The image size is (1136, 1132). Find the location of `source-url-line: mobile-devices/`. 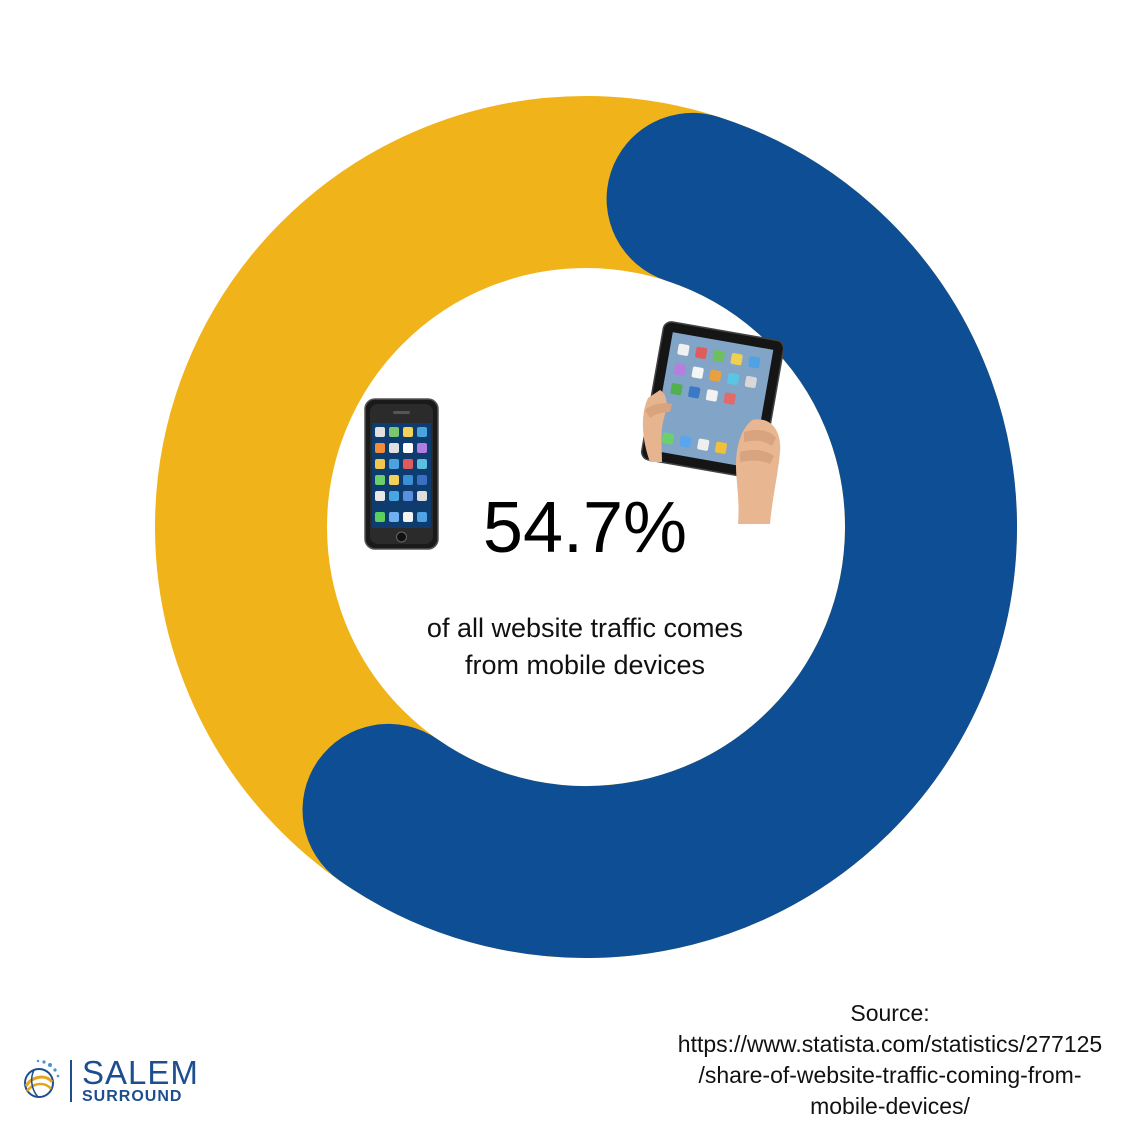

source-url-line: mobile-devices/ is located at coordinates (890, 1106).